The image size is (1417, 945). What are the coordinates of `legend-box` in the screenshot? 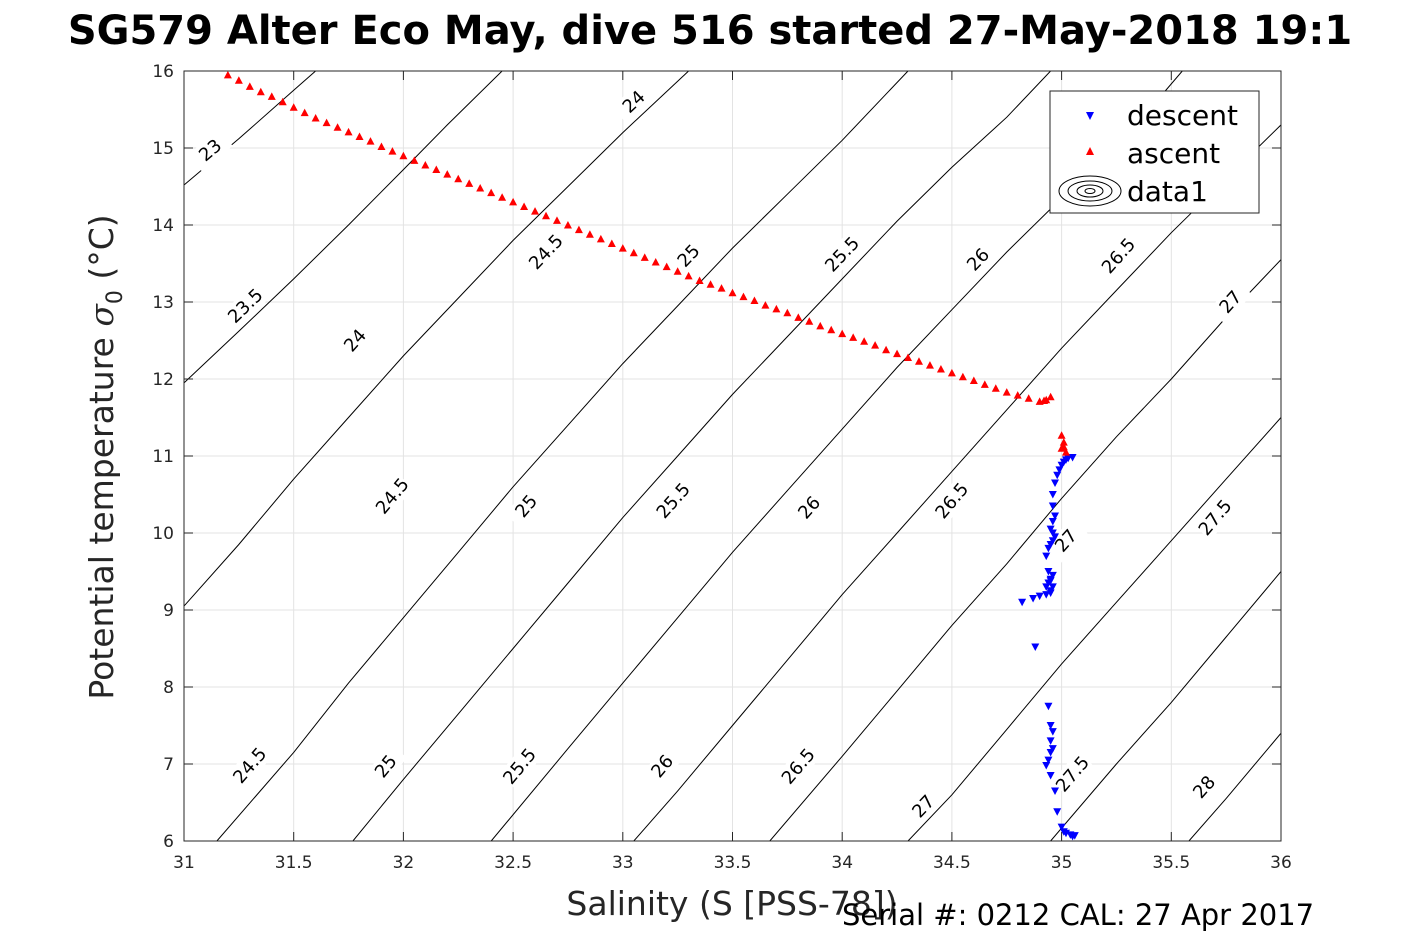 It's located at (1154, 152).